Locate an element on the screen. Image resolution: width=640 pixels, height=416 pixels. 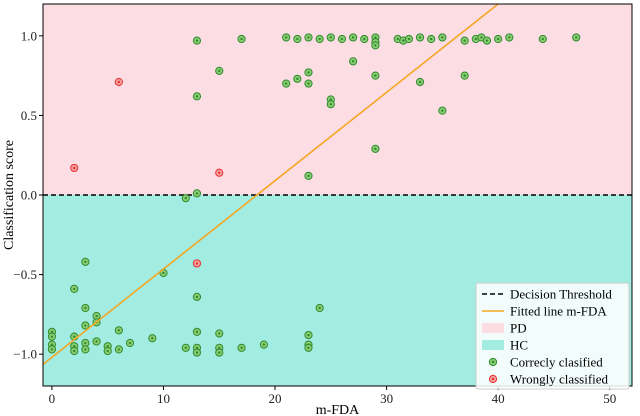
y-tick-label: −0.5 is located at coordinates (25, 274).